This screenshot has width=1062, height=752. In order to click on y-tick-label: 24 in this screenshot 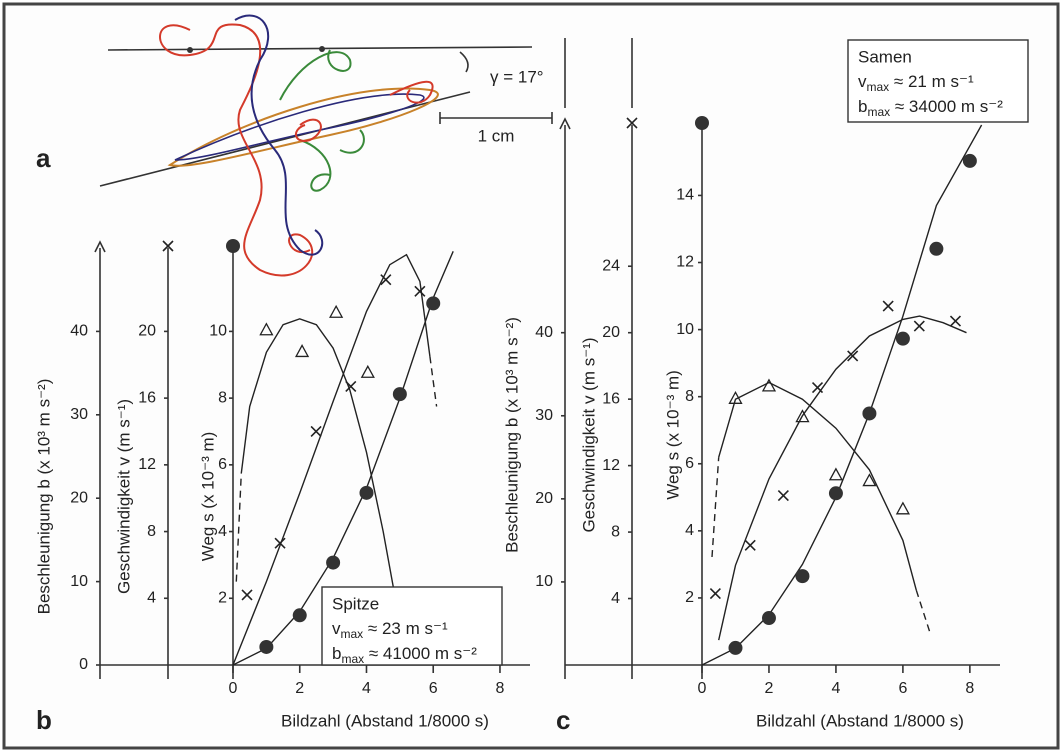, I will do `click(611, 265)`.